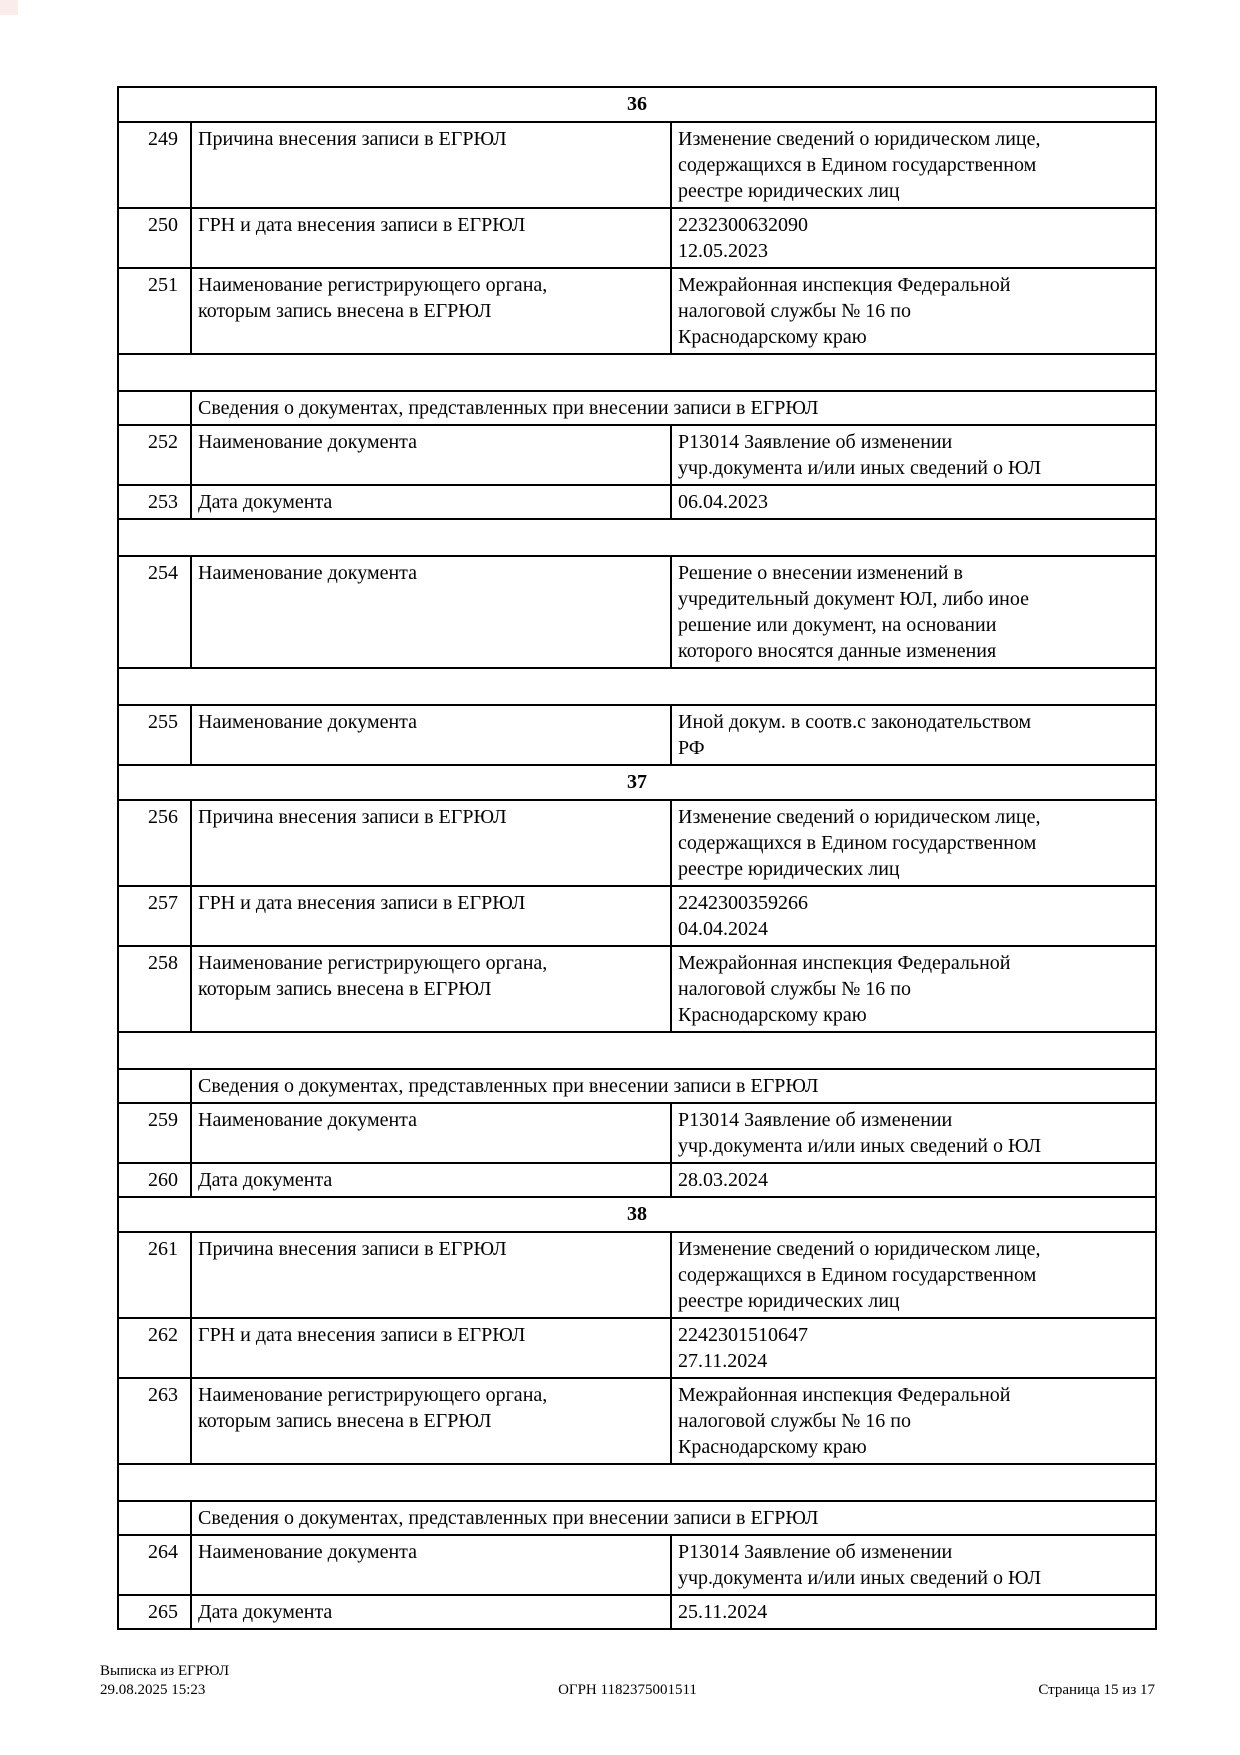 The width and height of the screenshot is (1240, 1755). What do you see at coordinates (154, 1612) in the screenshot?
I see `record-number: 265` at bounding box center [154, 1612].